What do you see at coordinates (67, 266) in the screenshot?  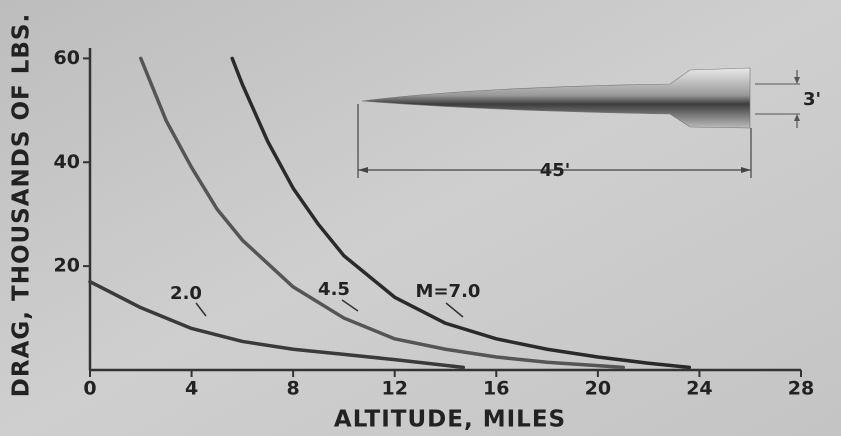 I see `y-tick-label: 20` at bounding box center [67, 266].